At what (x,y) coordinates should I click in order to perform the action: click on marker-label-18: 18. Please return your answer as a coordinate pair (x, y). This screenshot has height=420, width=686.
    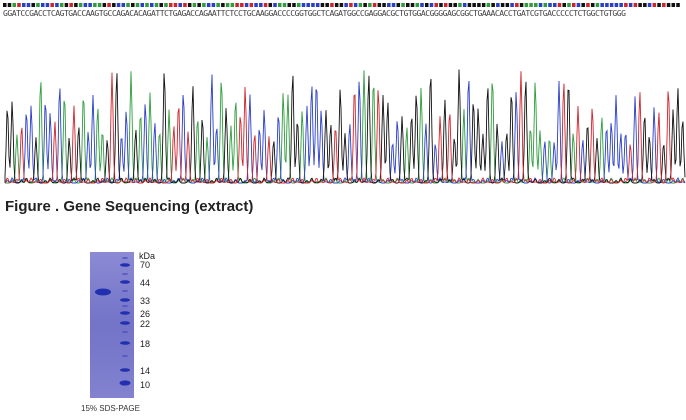
    Looking at the image, I should click on (145, 344).